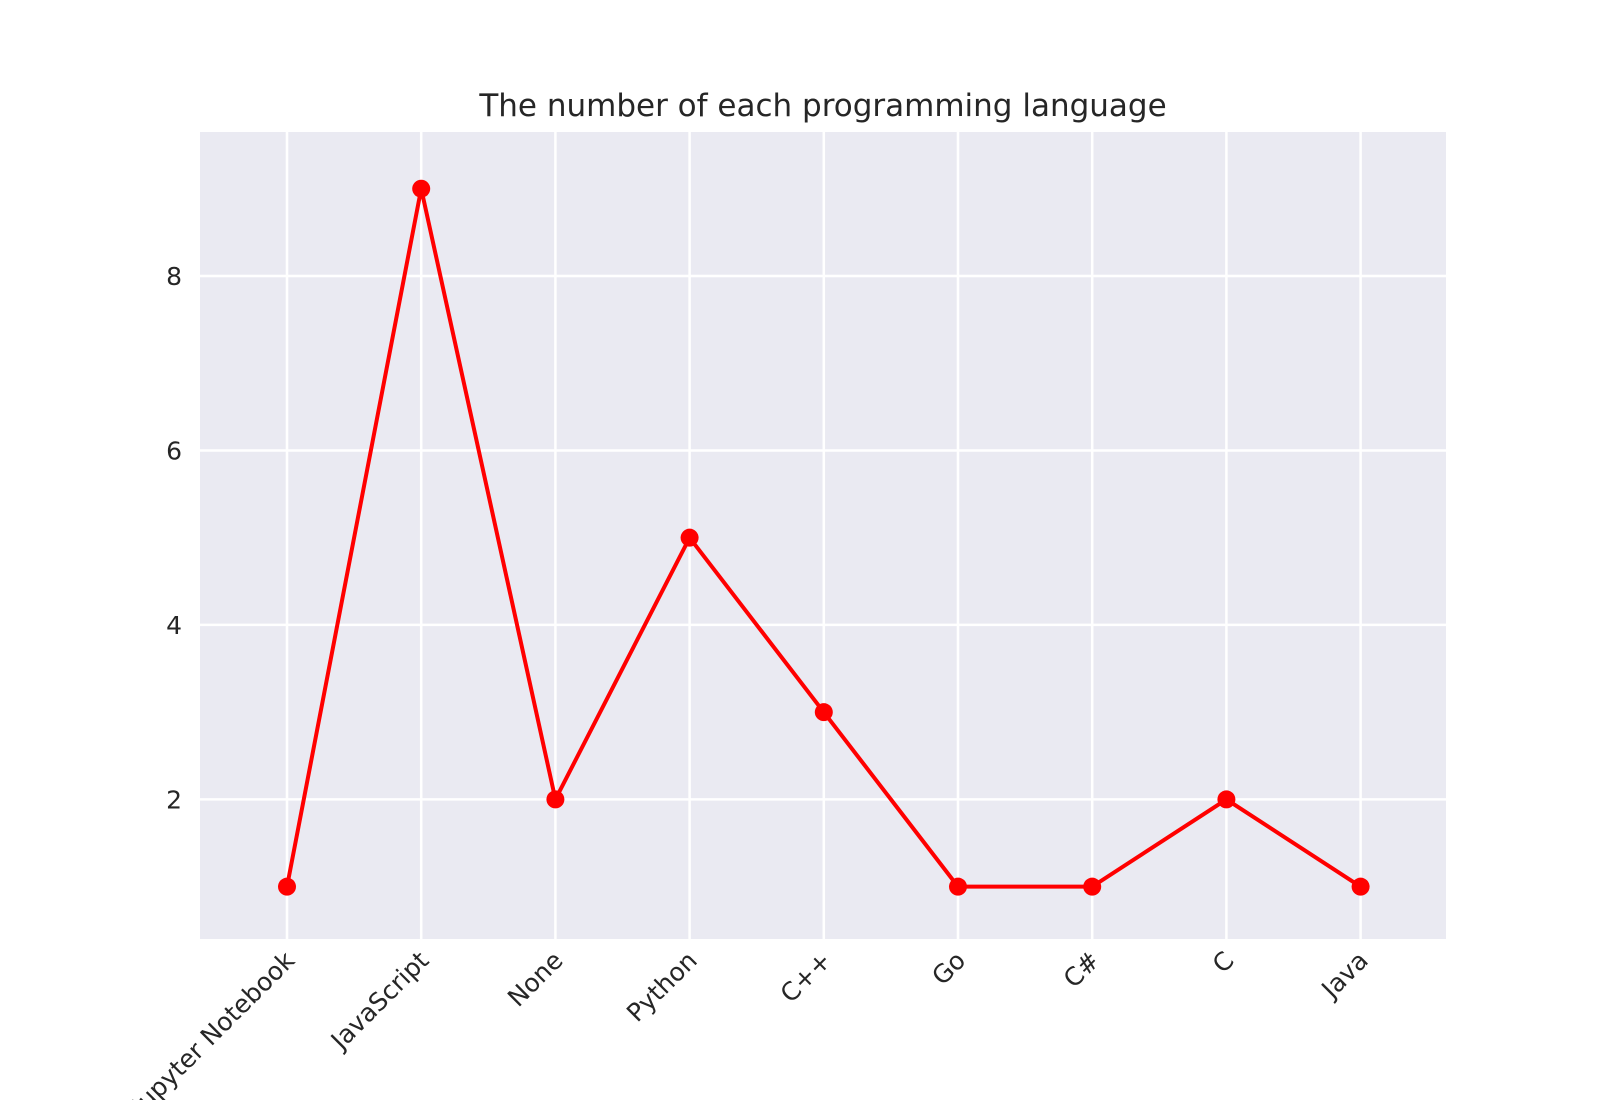  What do you see at coordinates (1344, 975) in the screenshot?
I see `x-tick-label-java: Java` at bounding box center [1344, 975].